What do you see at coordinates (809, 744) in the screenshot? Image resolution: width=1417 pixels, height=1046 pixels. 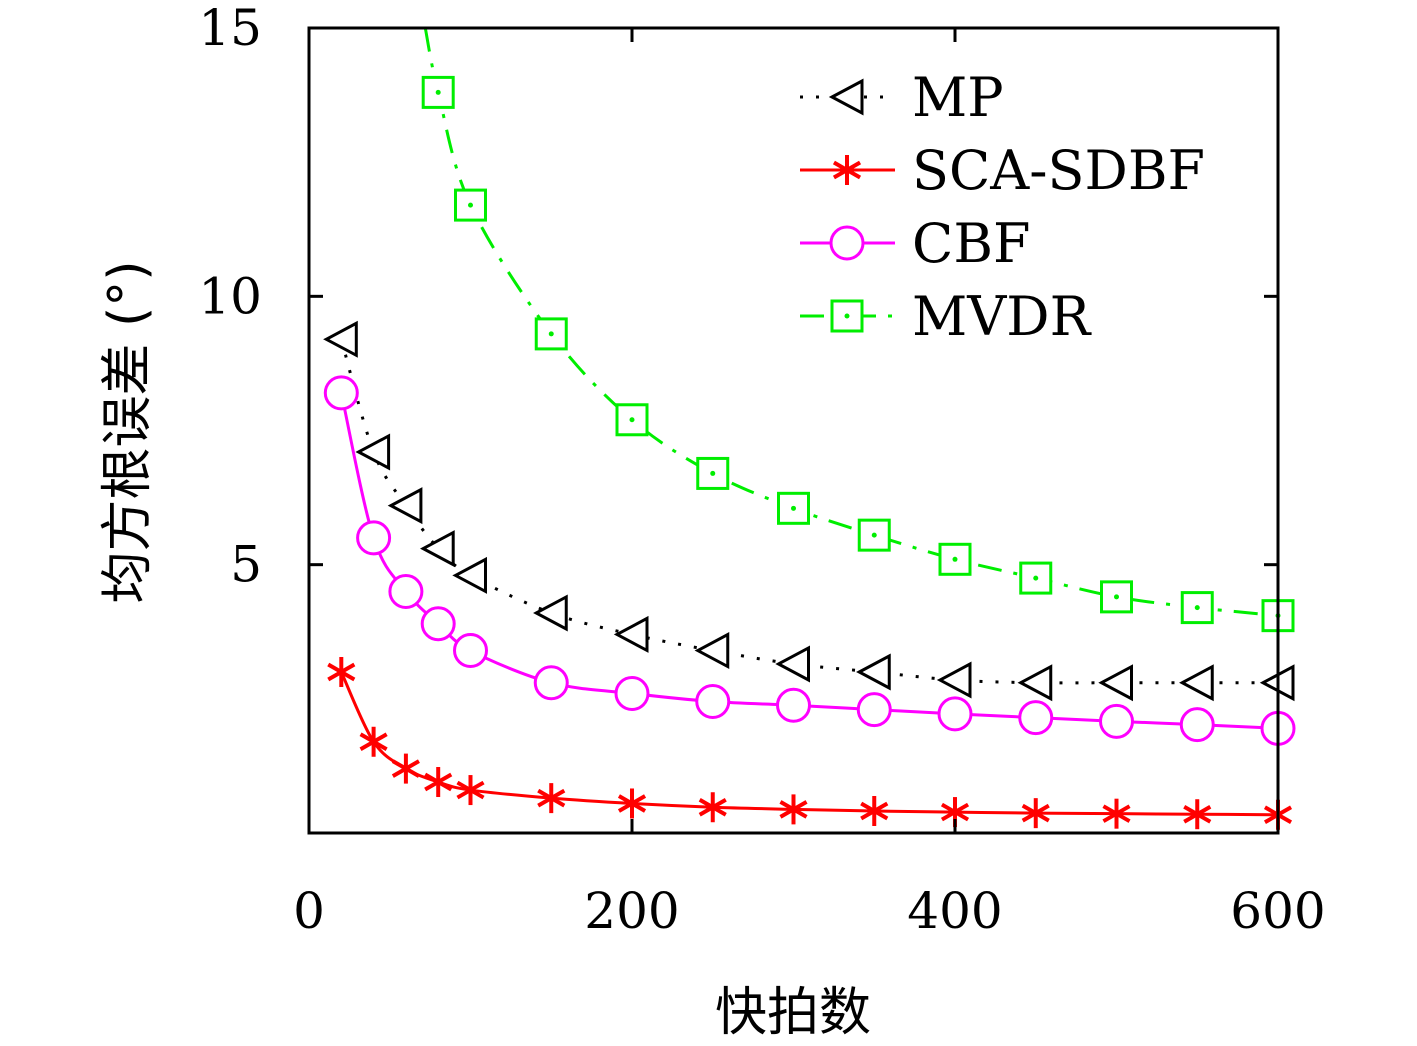 I see `series-line-sca-sdbf` at bounding box center [809, 744].